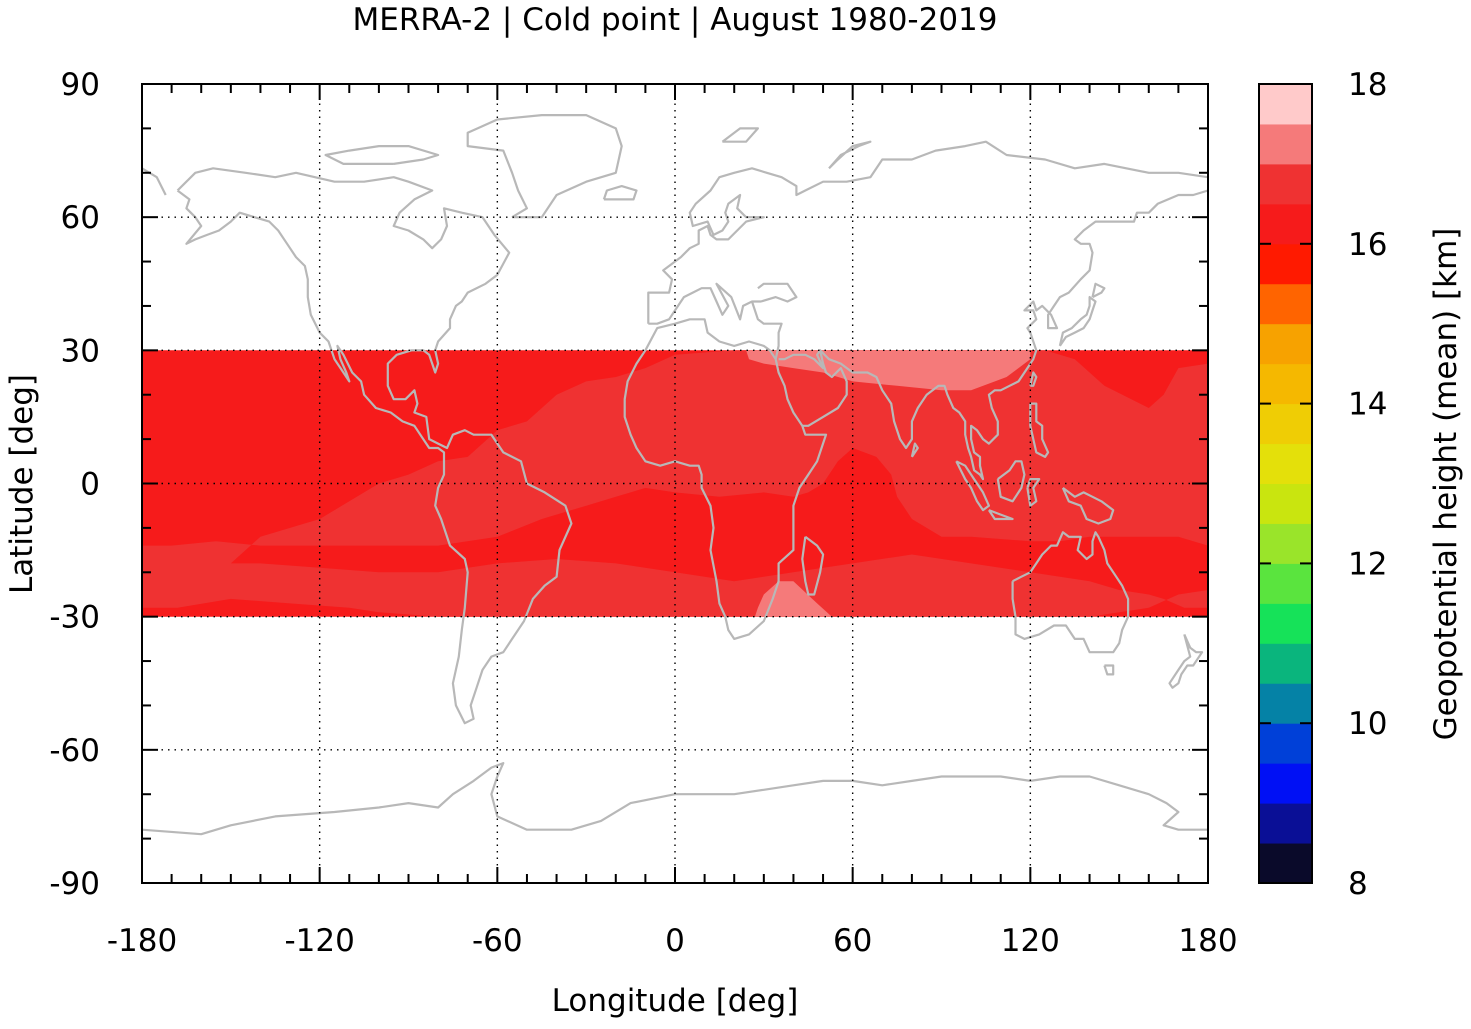  What do you see at coordinates (497, 941) in the screenshot?
I see `x-tick-label: -60` at bounding box center [497, 941].